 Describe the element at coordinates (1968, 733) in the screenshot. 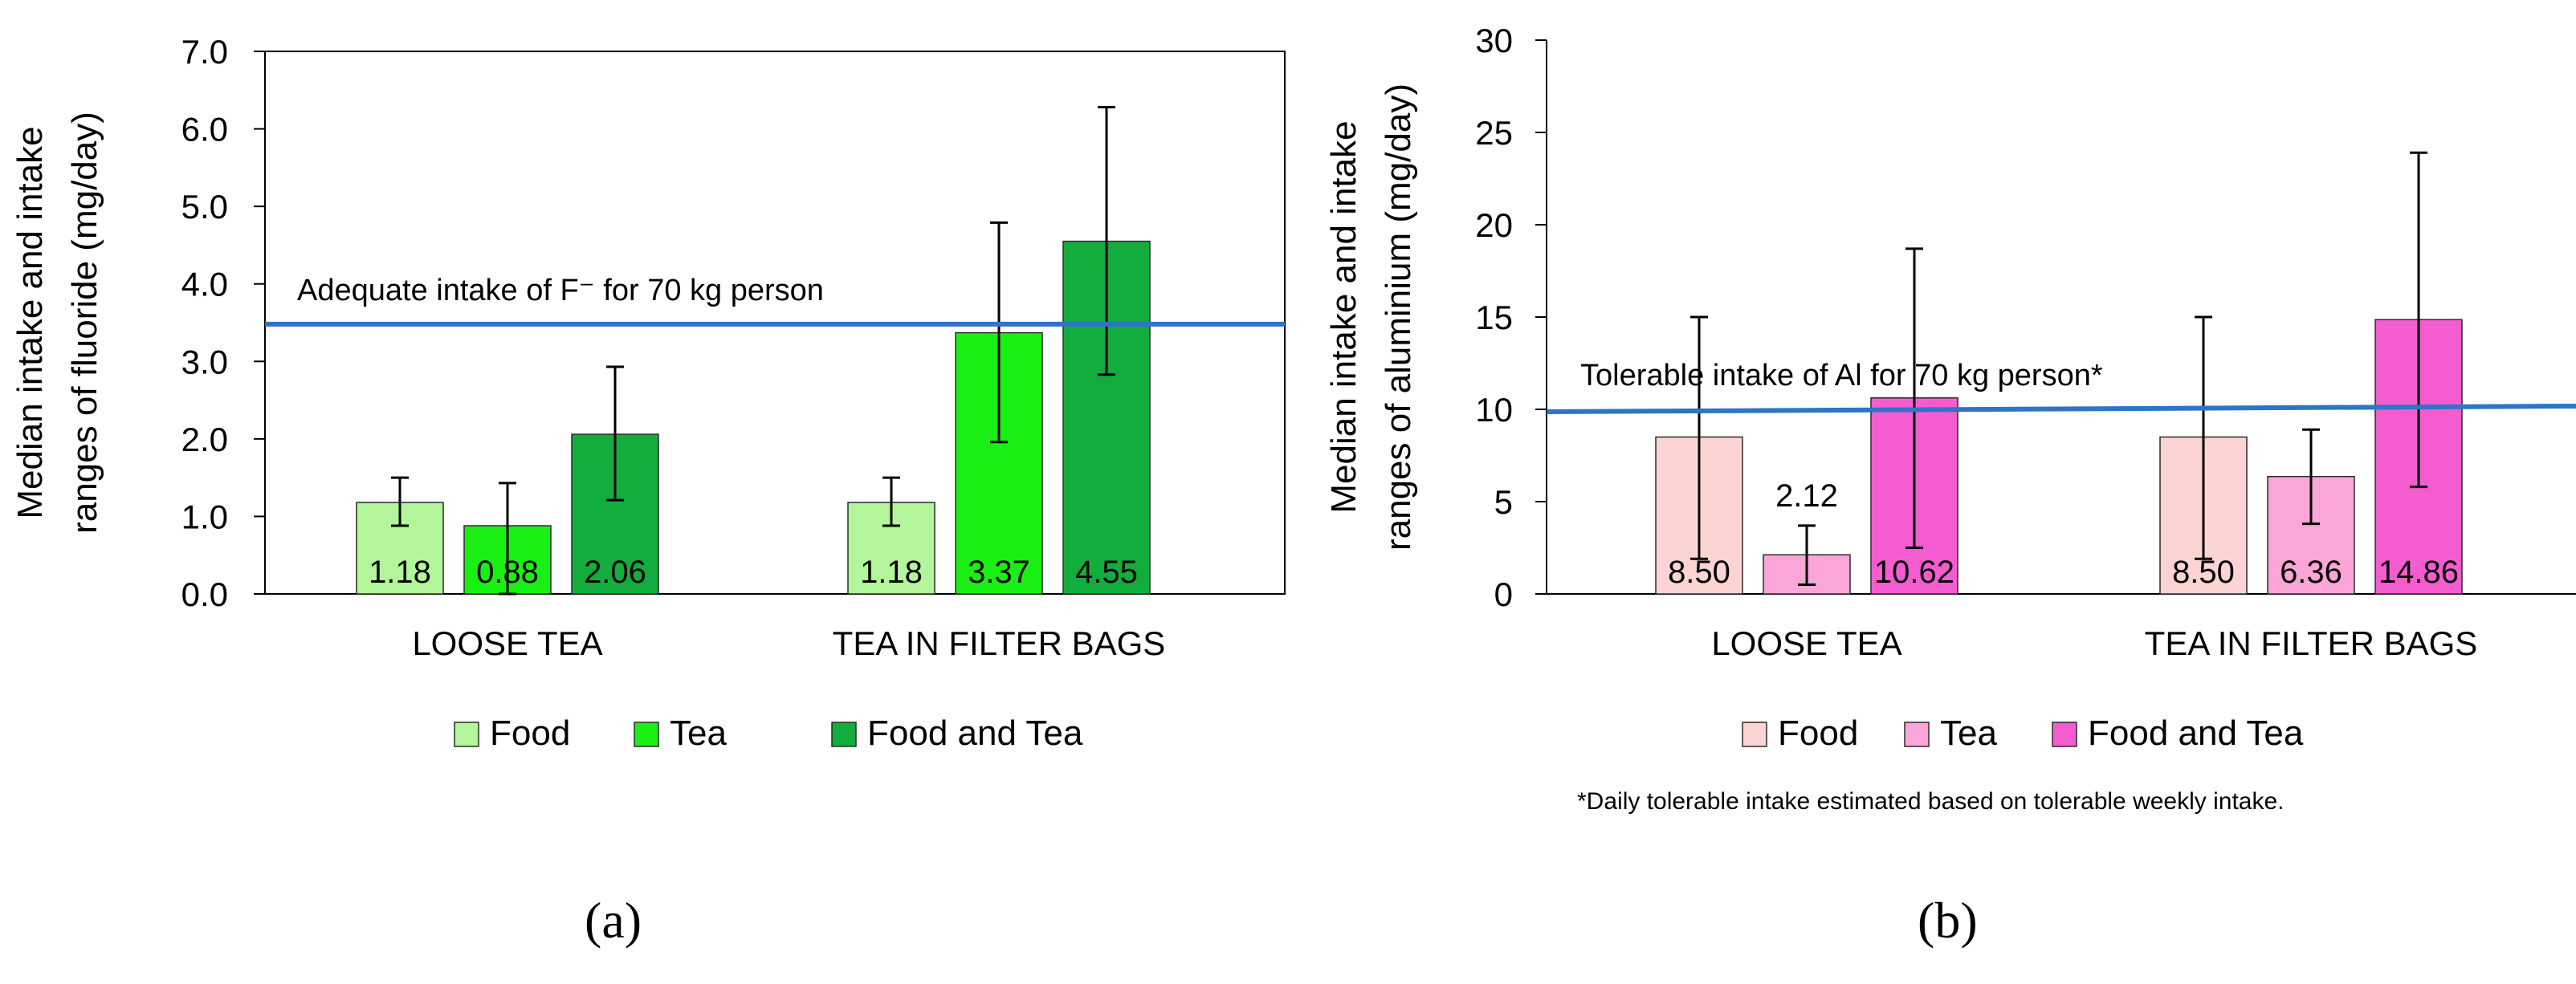

I see `b-legend-label-1: Tea` at that location.